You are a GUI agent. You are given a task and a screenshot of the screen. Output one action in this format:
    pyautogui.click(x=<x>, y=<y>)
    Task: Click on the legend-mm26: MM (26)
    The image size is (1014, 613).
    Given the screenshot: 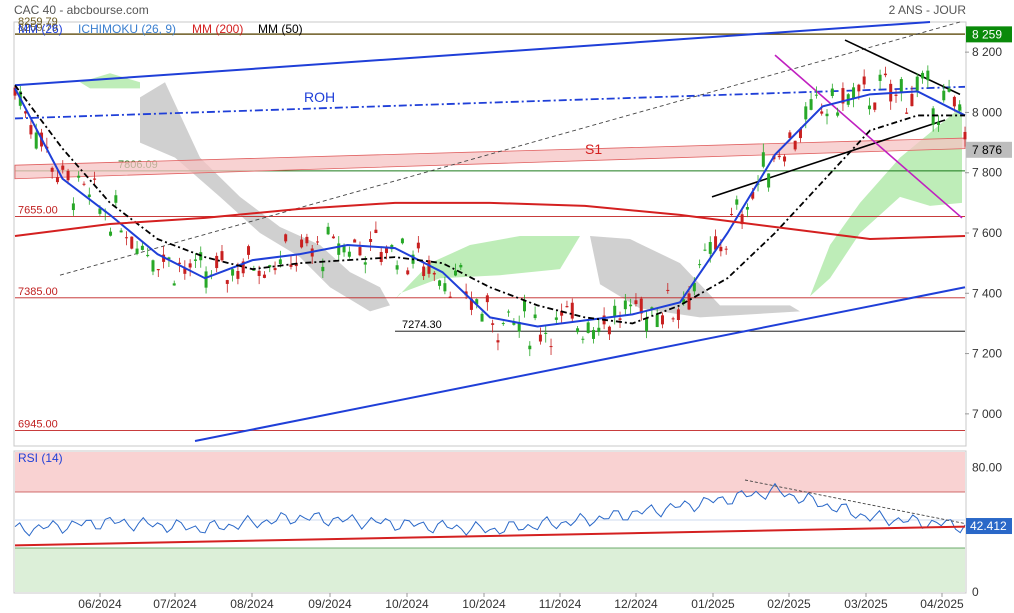 What is the action you would take?
    pyautogui.click(x=40, y=29)
    